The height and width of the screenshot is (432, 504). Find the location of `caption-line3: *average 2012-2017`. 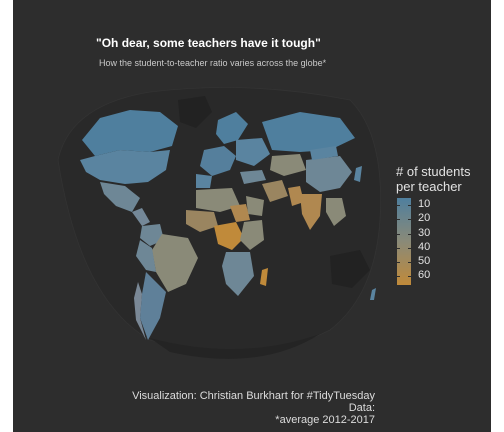

caption-line3: *average 2012-2017 is located at coordinates (253, 420).